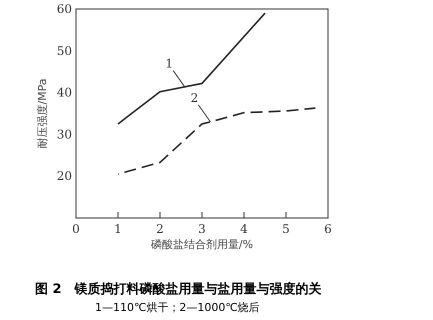 The image size is (433, 320). I want to click on y-tick-label: 60, so click(64, 9).